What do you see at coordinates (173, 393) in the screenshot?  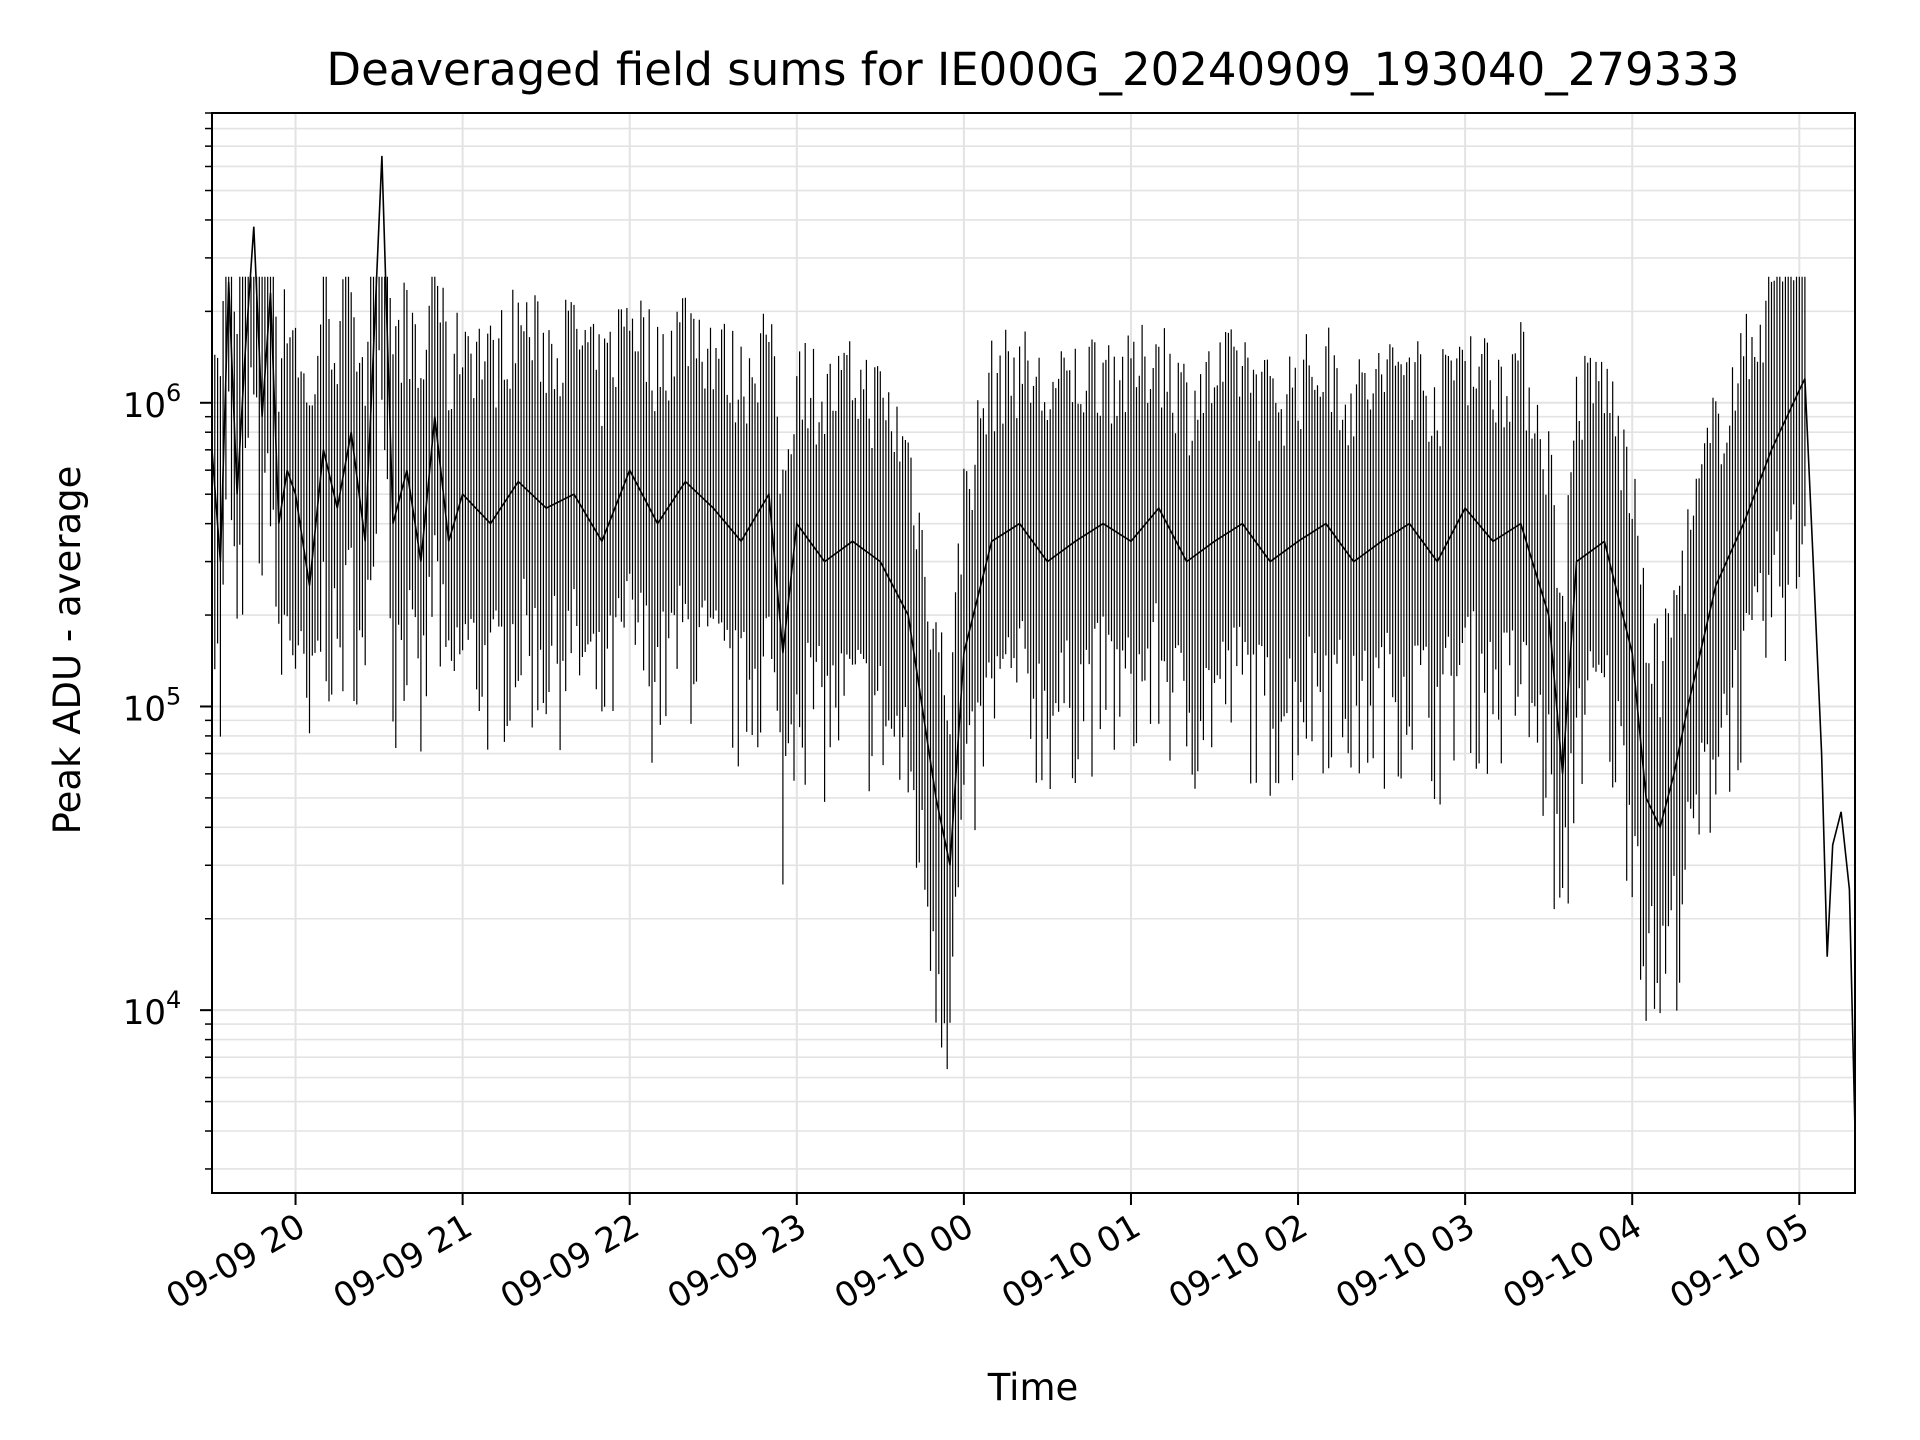 I see `y-tick-exponent: 6` at bounding box center [173, 393].